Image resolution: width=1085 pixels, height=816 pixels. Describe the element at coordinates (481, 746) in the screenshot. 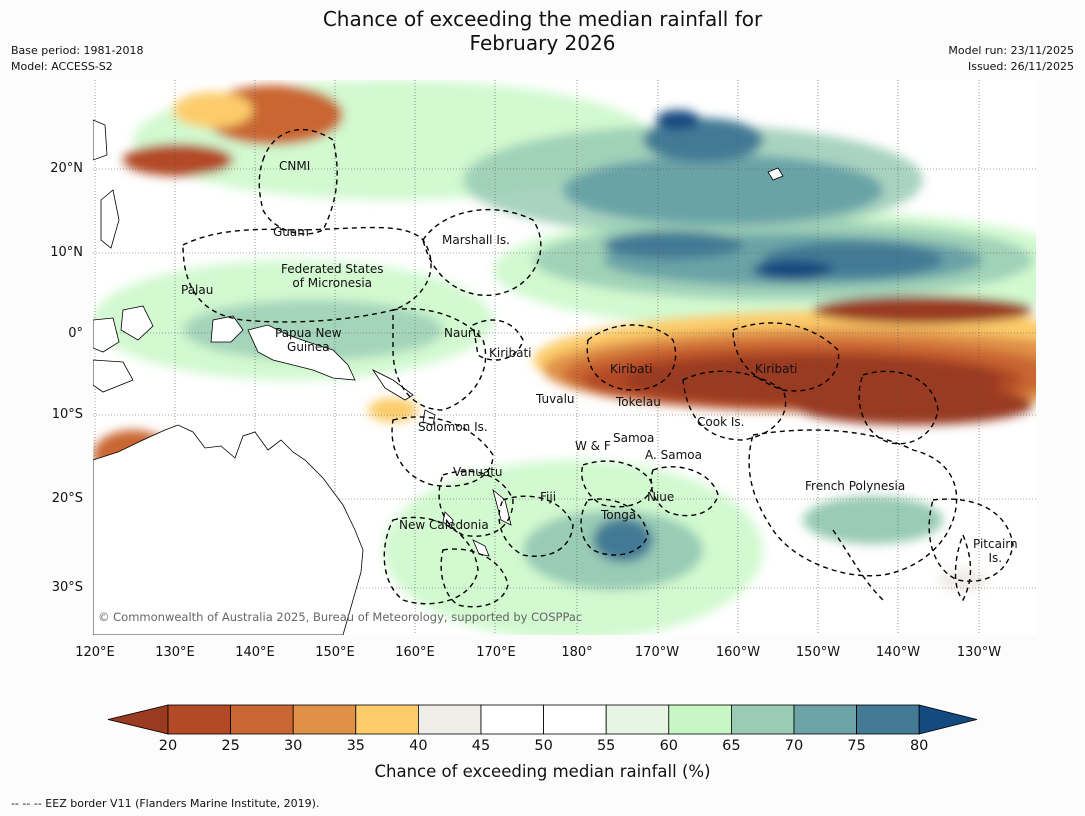

I see `colorbar-tick: 45` at that location.